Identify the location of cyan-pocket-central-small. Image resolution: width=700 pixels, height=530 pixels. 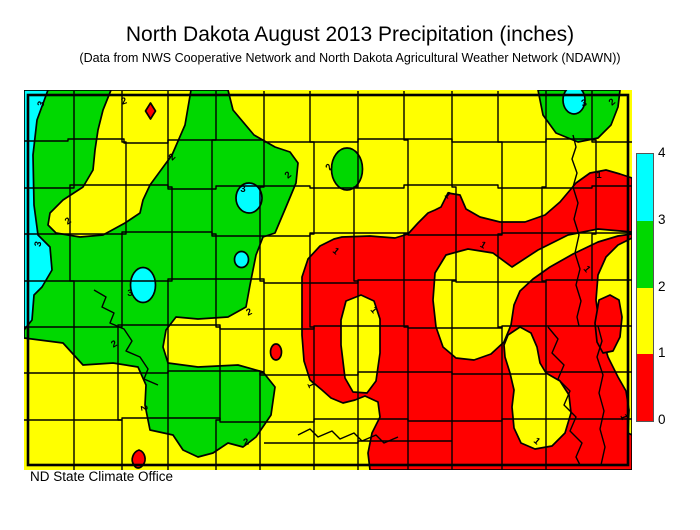
(241, 259).